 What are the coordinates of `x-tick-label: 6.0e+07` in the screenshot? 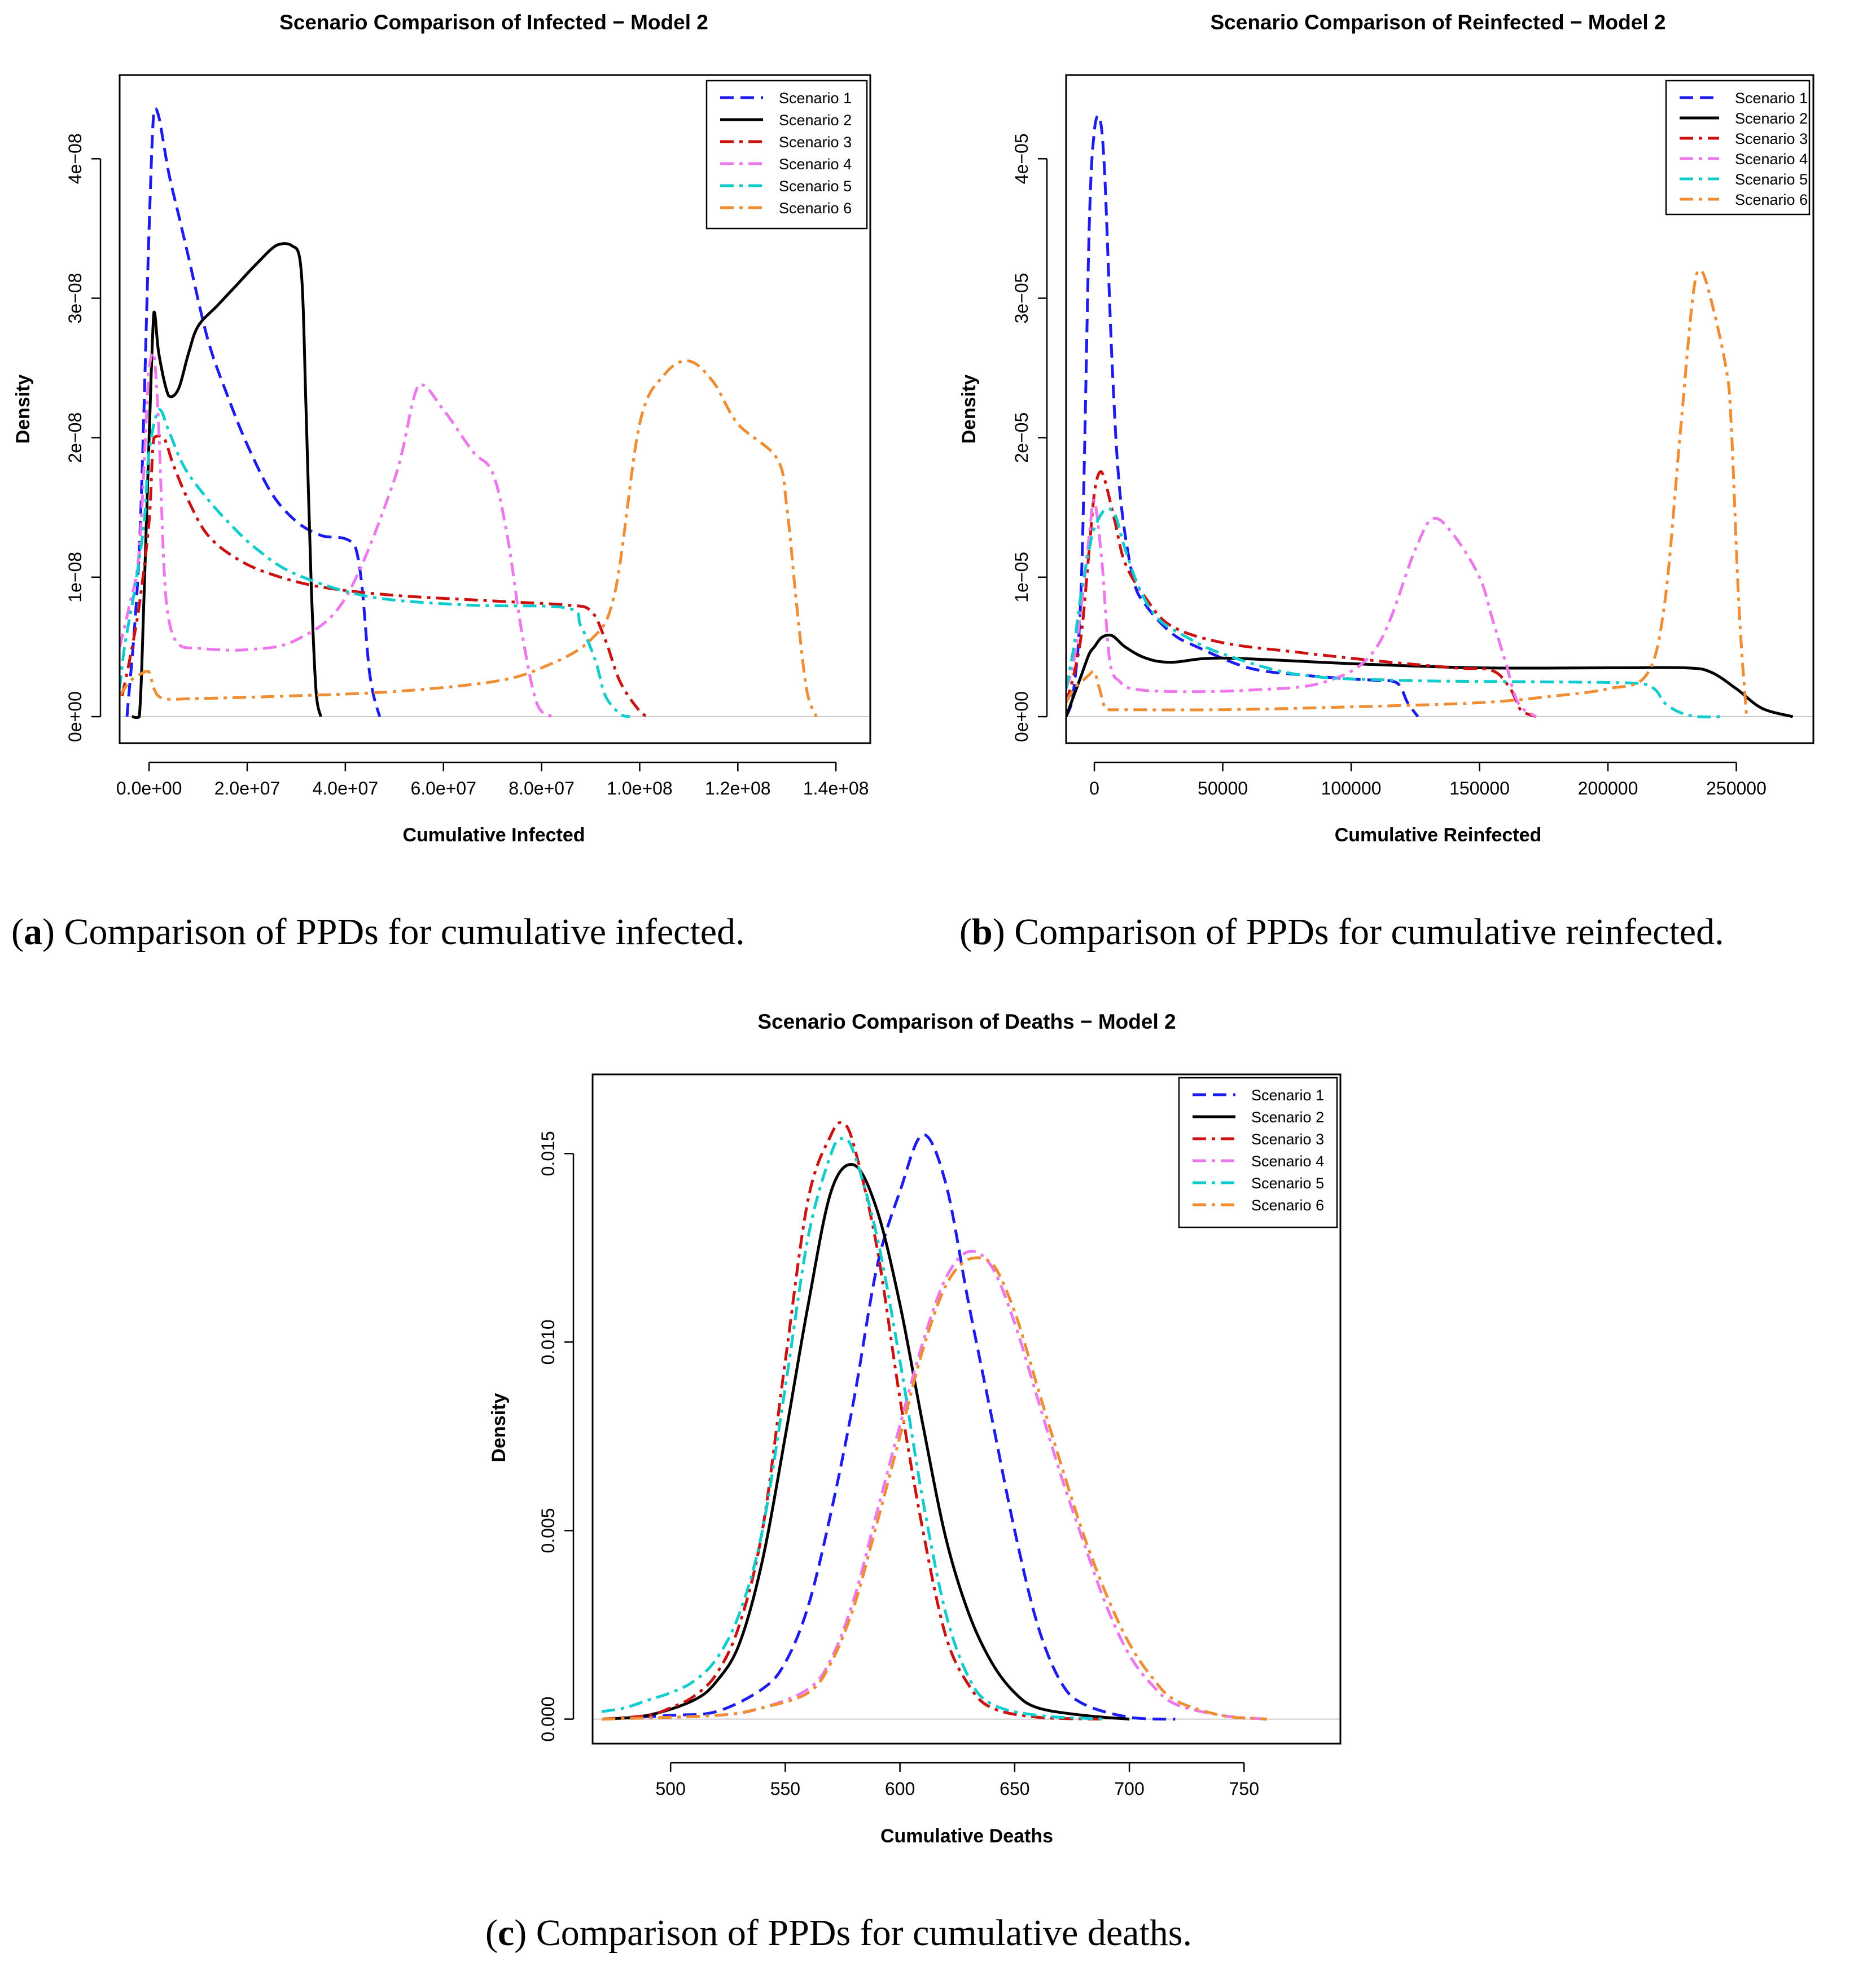 It's located at (443, 788).